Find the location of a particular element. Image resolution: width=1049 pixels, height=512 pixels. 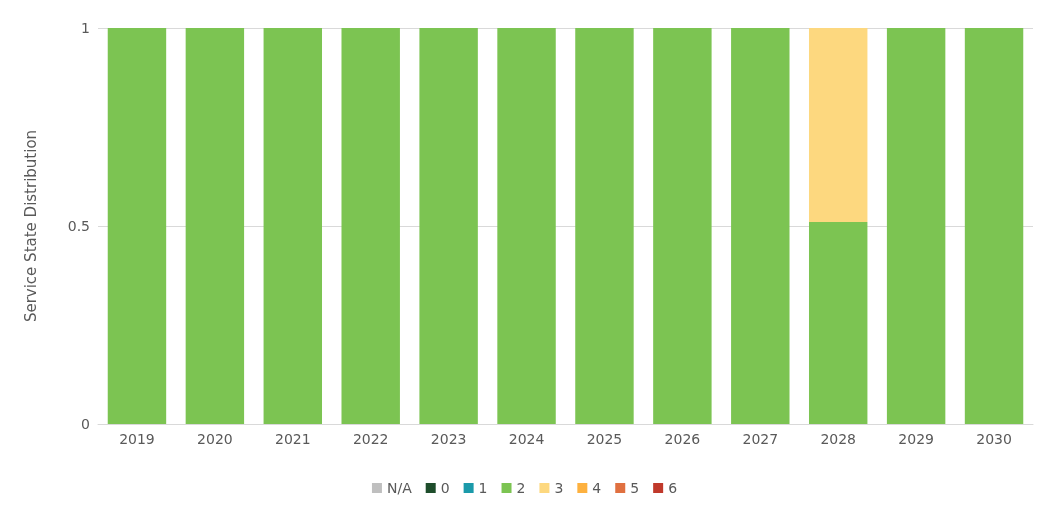

x-tick-label: 2022 is located at coordinates (370, 439).